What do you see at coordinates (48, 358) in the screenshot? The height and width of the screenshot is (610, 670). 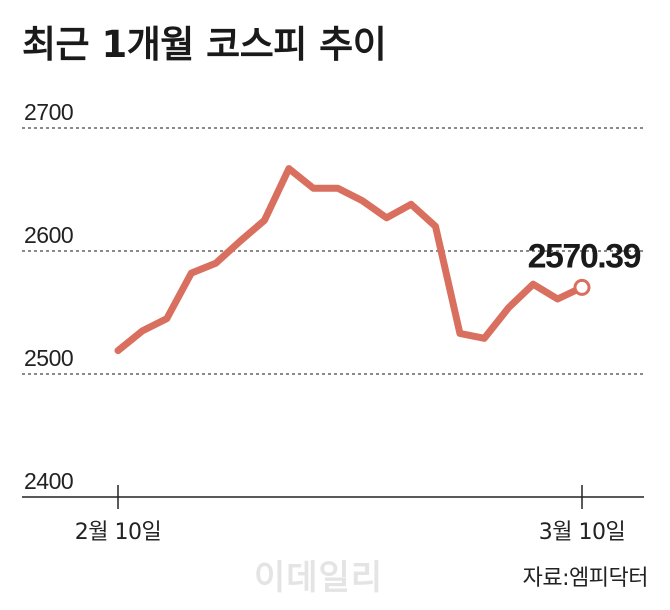 I see `y-tick-label-2500: 2500` at bounding box center [48, 358].